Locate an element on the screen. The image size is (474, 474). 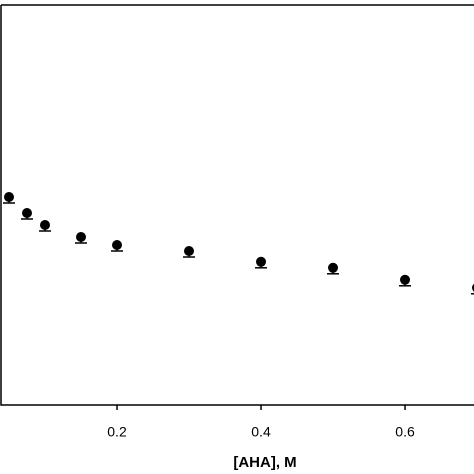
x-tick-label: 0.2 is located at coordinates (117, 432).